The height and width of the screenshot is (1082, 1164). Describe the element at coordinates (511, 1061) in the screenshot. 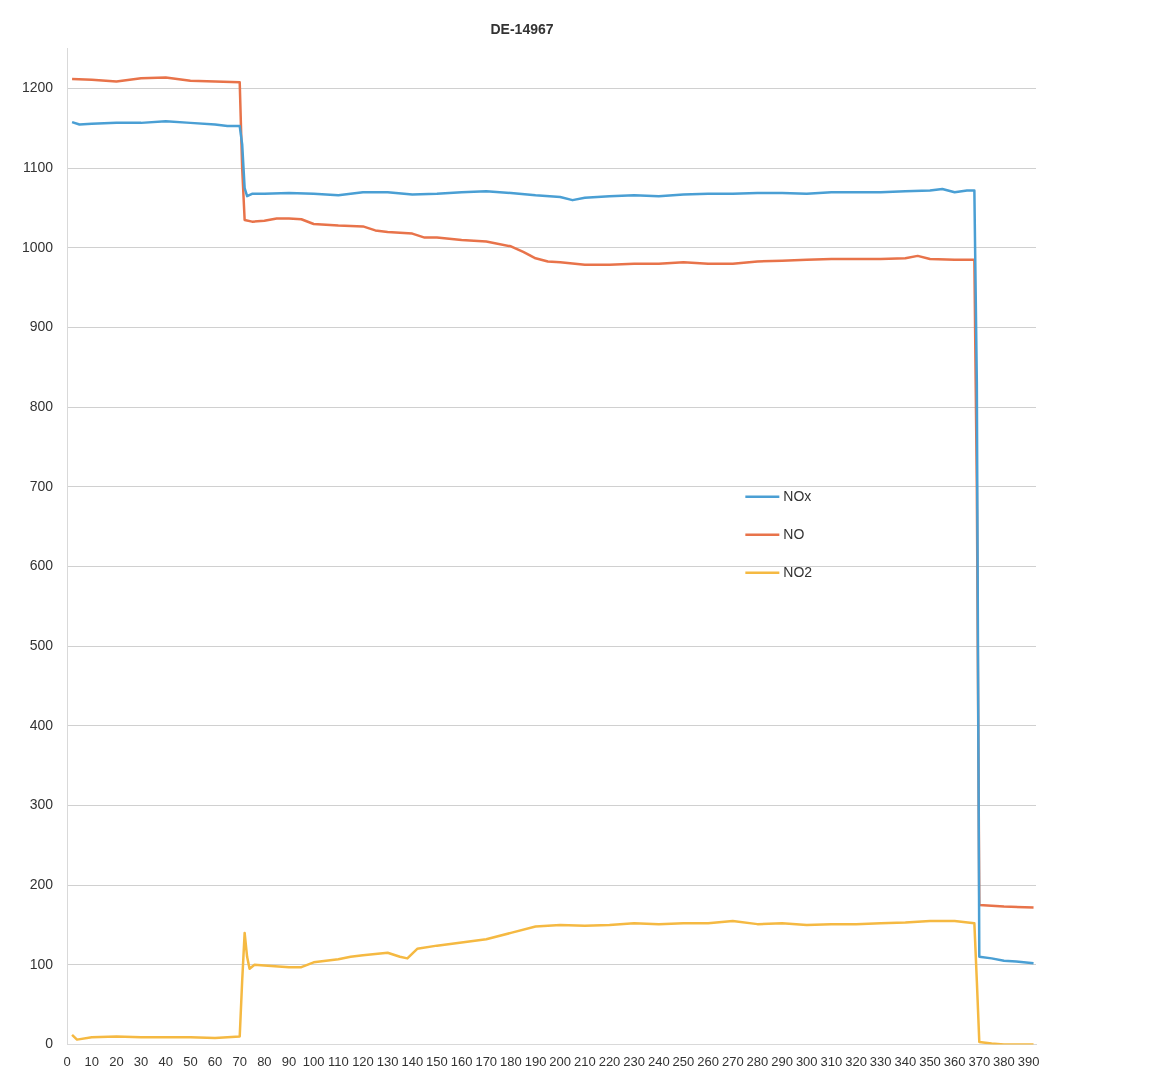

I see `x-tick-label: 180` at that location.